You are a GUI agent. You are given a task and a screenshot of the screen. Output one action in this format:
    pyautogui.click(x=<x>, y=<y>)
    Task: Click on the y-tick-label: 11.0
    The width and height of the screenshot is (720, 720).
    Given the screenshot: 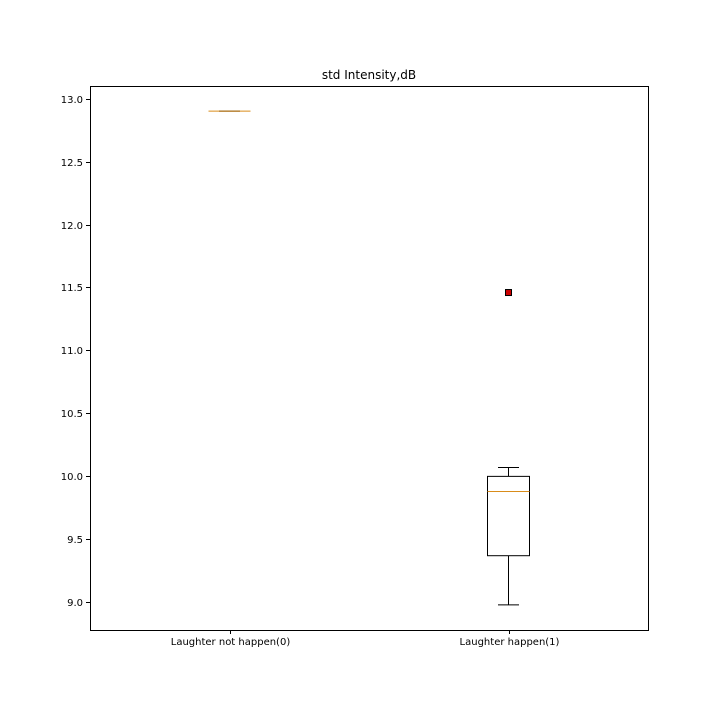 What is the action you would take?
    pyautogui.click(x=72, y=351)
    